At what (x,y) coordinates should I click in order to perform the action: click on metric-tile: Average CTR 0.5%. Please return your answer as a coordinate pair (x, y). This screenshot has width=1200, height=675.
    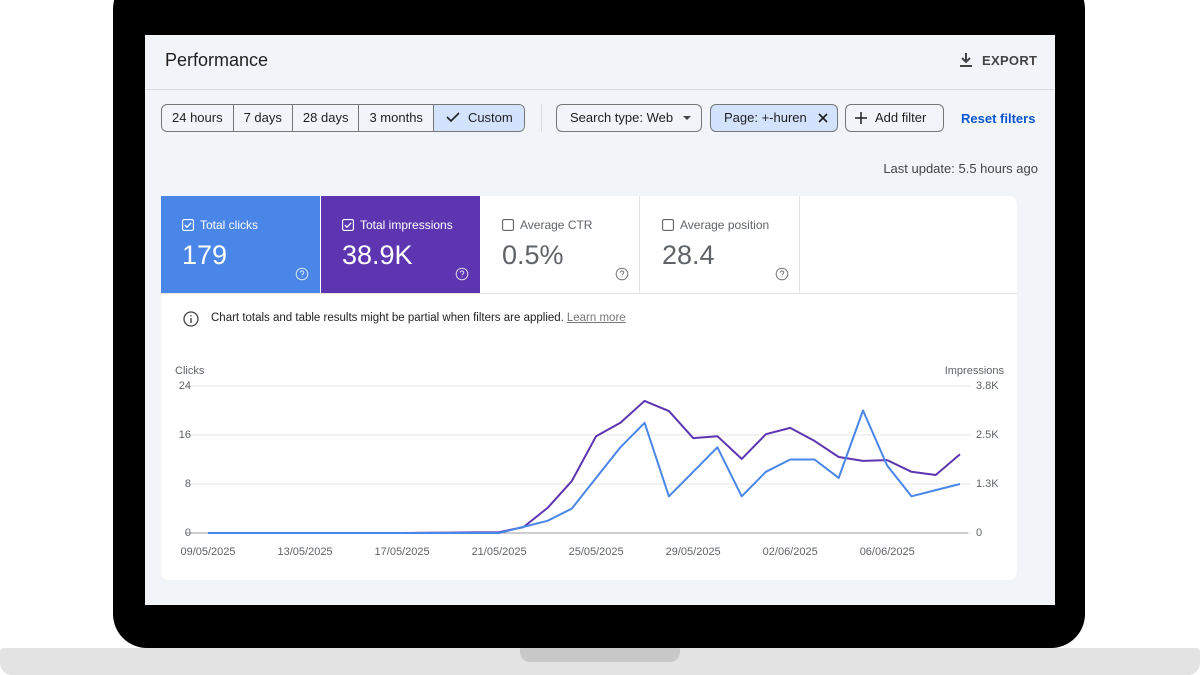
    Looking at the image, I should click on (560, 244).